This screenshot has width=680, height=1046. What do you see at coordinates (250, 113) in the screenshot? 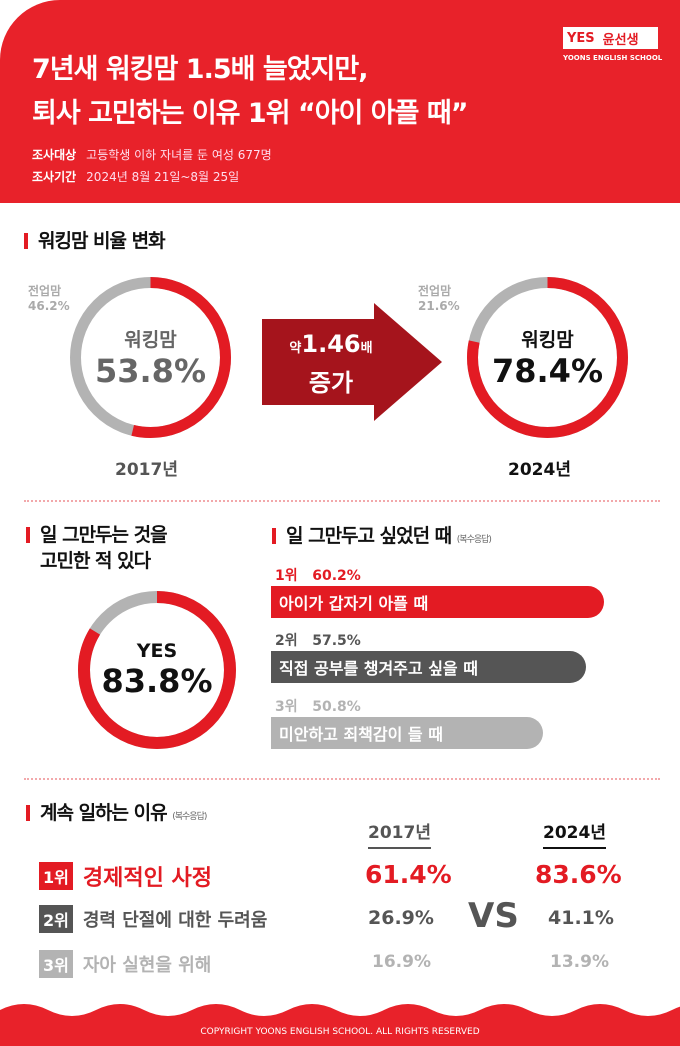
I see `title-line-2: 퇴사 고민하는 이유 1위 “아이 아플 때”` at bounding box center [250, 113].